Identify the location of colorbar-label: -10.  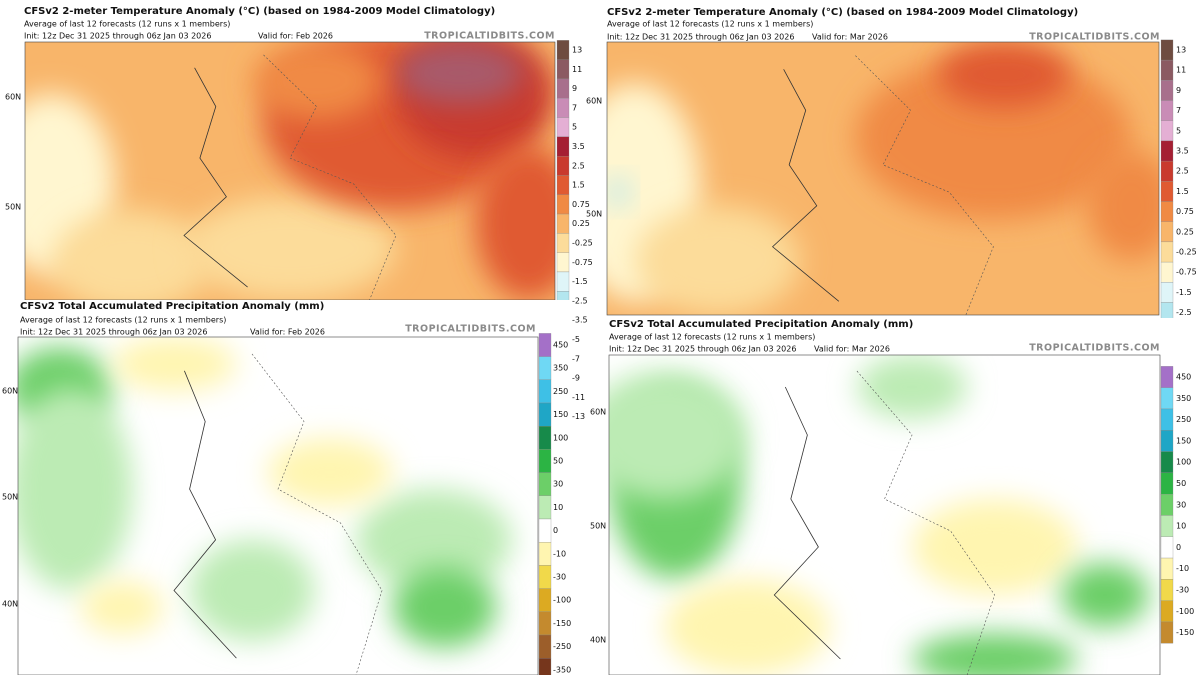
(1182, 568).